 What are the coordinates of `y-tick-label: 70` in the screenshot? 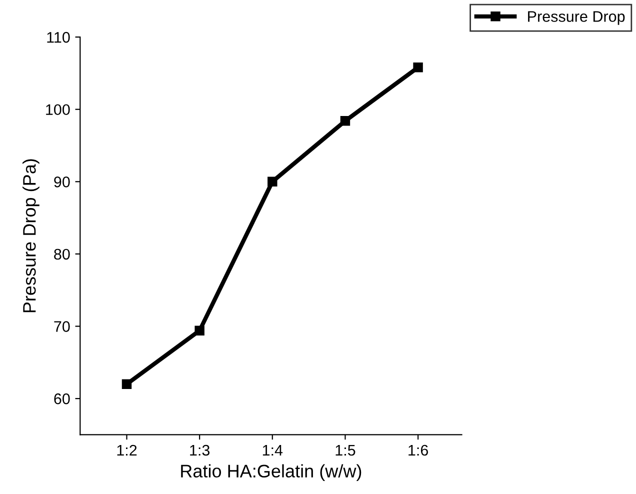 It's located at (62, 326).